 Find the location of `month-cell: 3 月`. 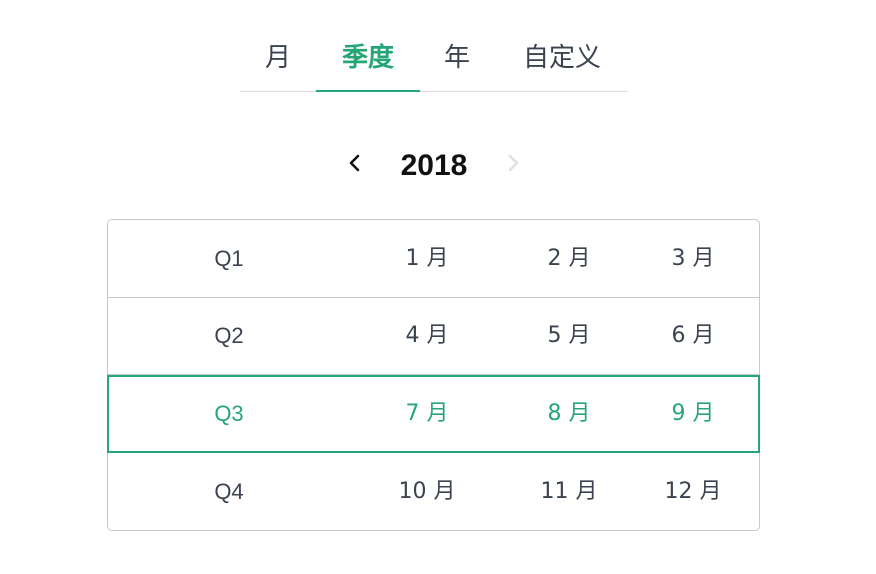

month-cell: 3 月 is located at coordinates (693, 258).